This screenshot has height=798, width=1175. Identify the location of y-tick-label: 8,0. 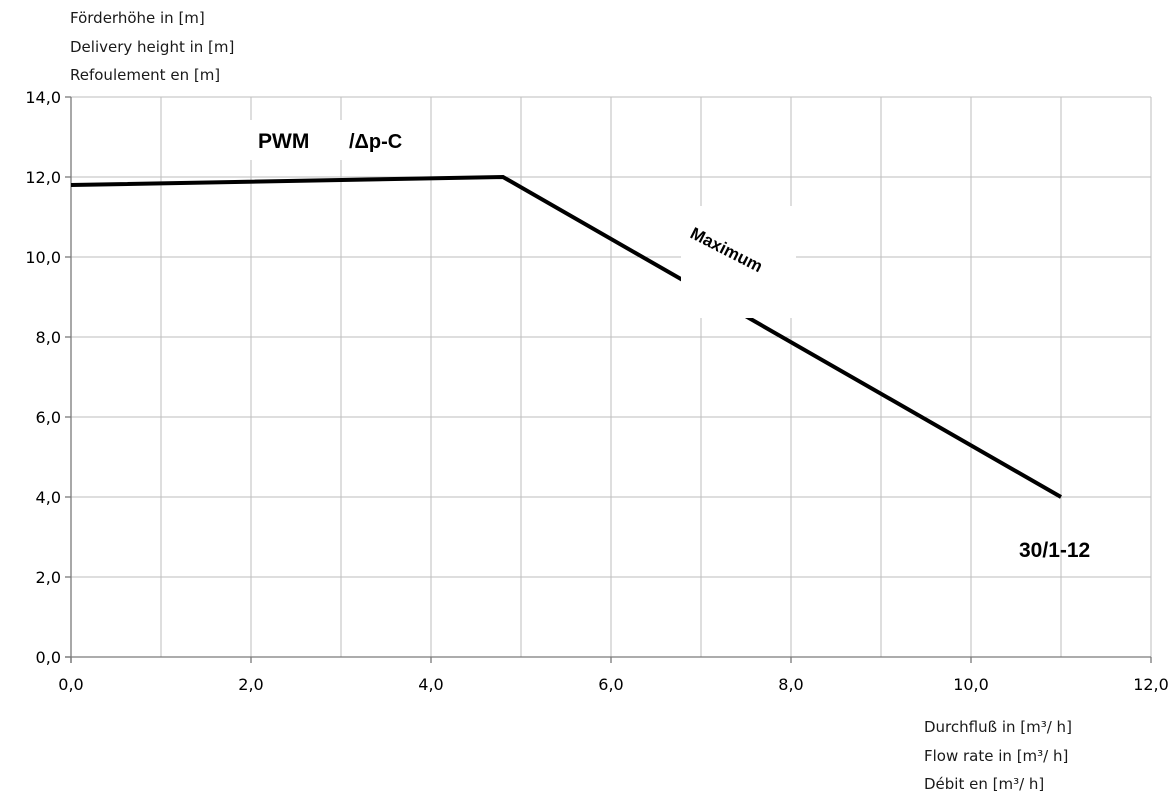
(48, 337).